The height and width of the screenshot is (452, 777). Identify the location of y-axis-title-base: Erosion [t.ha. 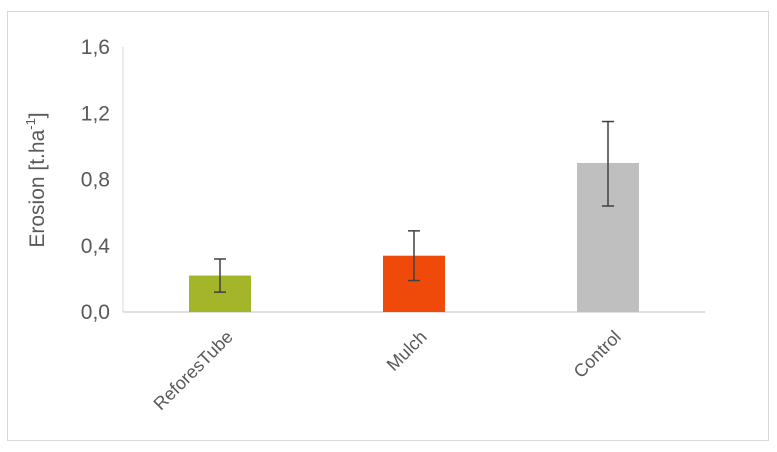
(37, 188).